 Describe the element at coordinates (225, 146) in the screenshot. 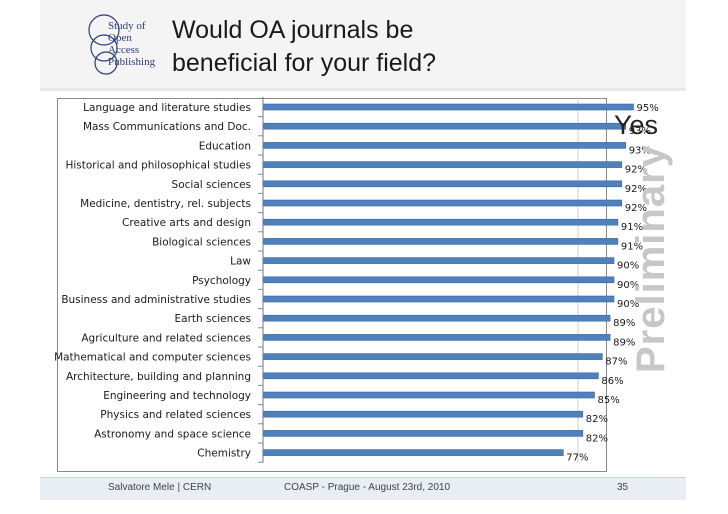

I see `category-label: Education` at that location.